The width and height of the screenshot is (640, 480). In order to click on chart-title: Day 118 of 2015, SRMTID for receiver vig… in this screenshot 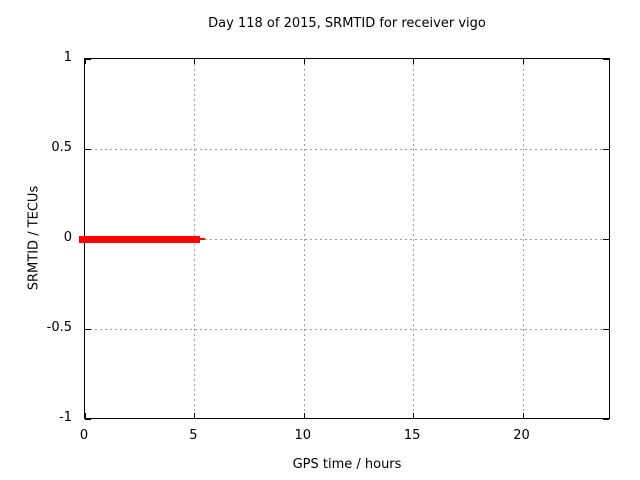, I will do `click(347, 23)`.